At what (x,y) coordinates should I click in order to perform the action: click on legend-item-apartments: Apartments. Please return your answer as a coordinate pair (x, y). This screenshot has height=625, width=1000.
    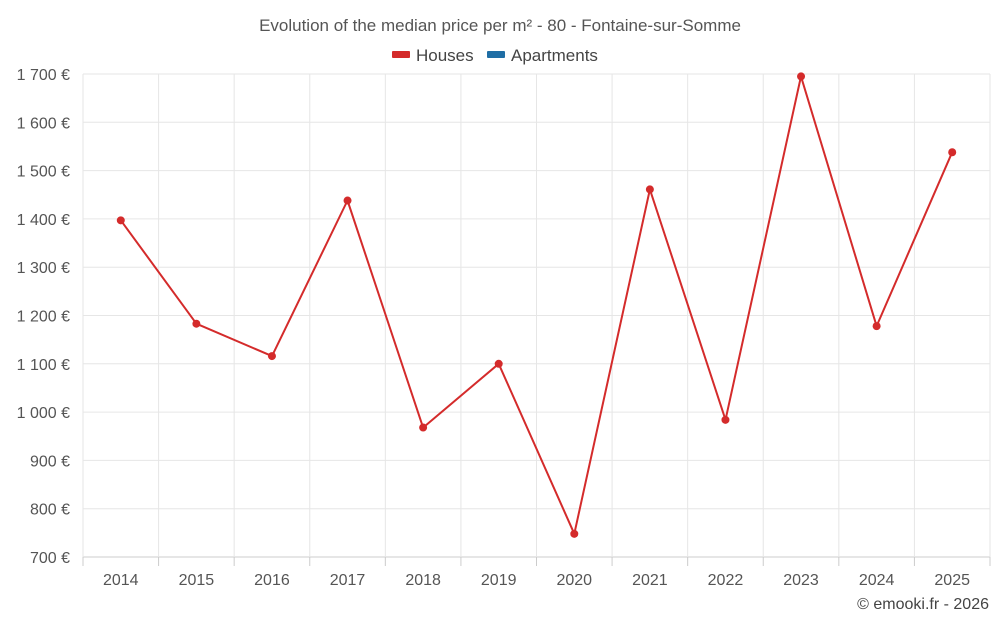
    Looking at the image, I should click on (542, 55).